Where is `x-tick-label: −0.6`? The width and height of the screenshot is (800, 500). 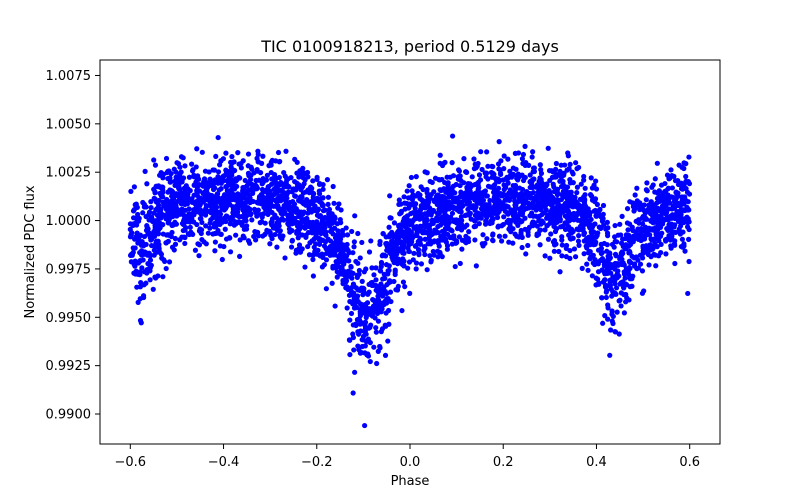
x-tick-label: −0.6 is located at coordinates (131, 462).